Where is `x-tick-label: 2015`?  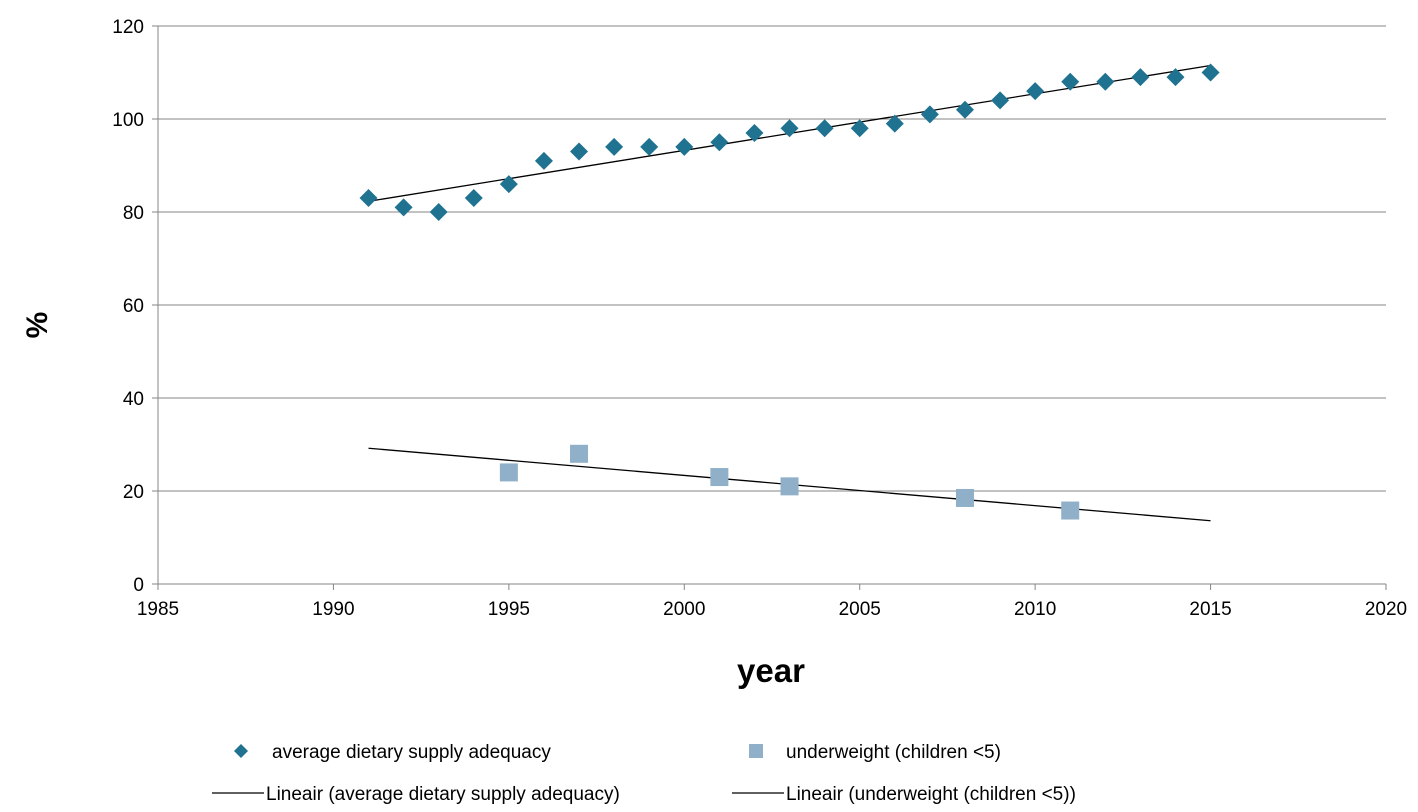
x-tick-label: 2015 is located at coordinates (1210, 609).